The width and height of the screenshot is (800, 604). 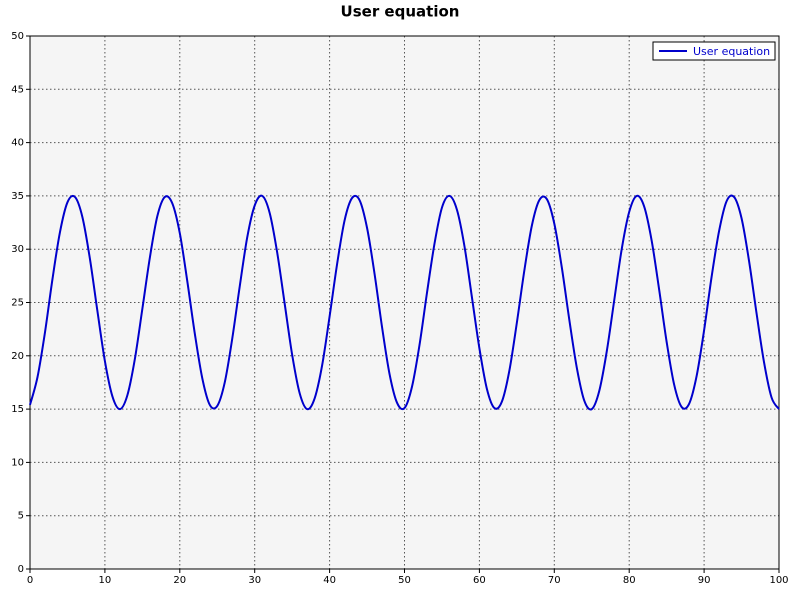 I want to click on x-tick-label: 50, so click(x=404, y=580).